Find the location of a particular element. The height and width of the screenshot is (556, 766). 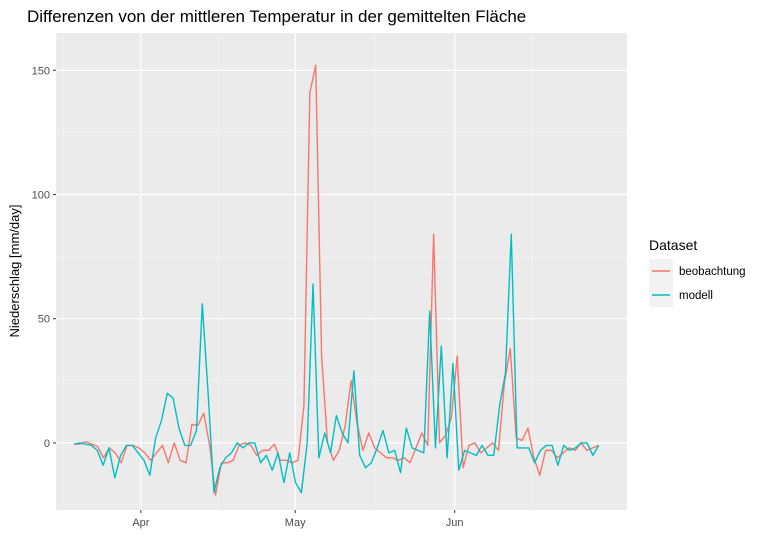

y-tick-label: 100 is located at coordinates (41, 195).